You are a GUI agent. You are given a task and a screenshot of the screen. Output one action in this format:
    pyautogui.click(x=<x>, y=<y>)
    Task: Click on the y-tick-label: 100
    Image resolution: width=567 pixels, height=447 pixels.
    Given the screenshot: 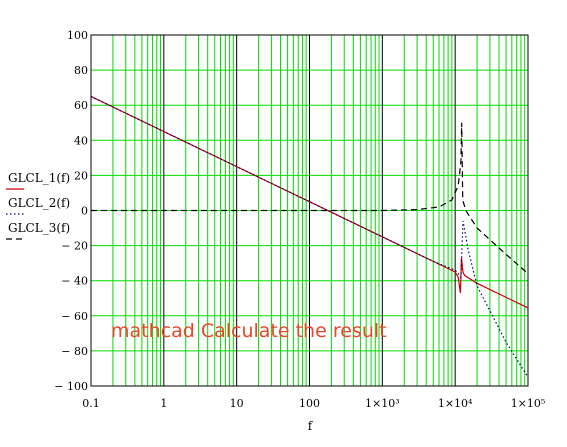 What is the action you would take?
    pyautogui.click(x=77, y=35)
    